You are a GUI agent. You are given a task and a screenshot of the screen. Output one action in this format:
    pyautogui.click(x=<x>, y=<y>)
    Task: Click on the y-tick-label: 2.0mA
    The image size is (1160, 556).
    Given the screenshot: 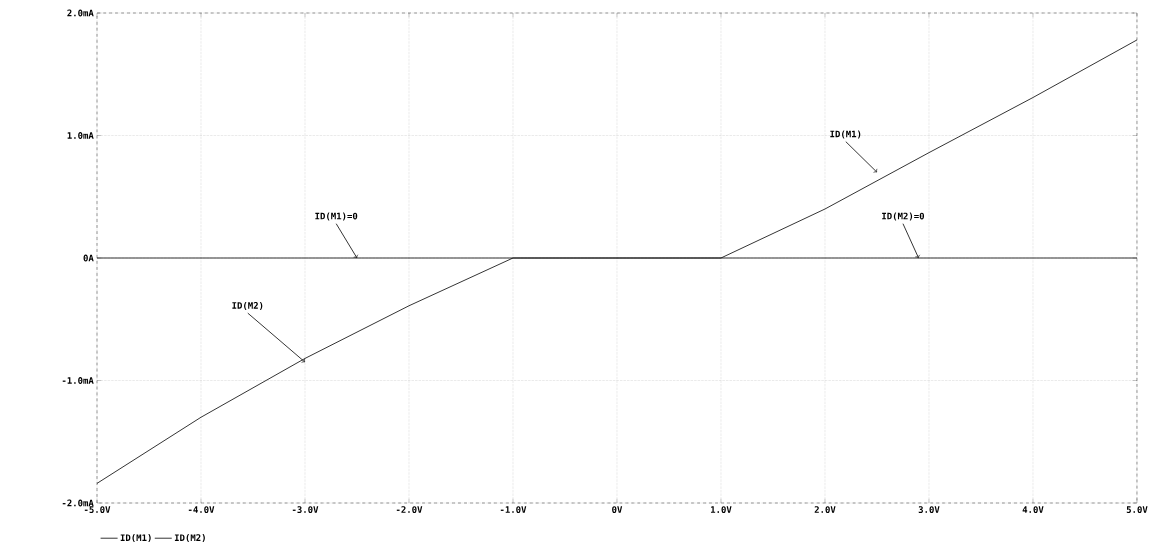 What is the action you would take?
    pyautogui.click(x=80, y=13)
    